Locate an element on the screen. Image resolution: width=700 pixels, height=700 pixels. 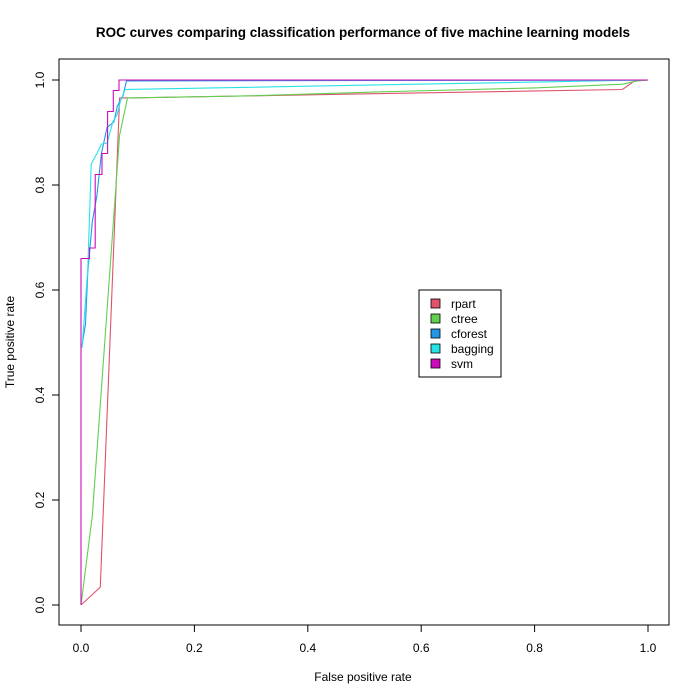
legend-swatch-cforest is located at coordinates (435, 333).